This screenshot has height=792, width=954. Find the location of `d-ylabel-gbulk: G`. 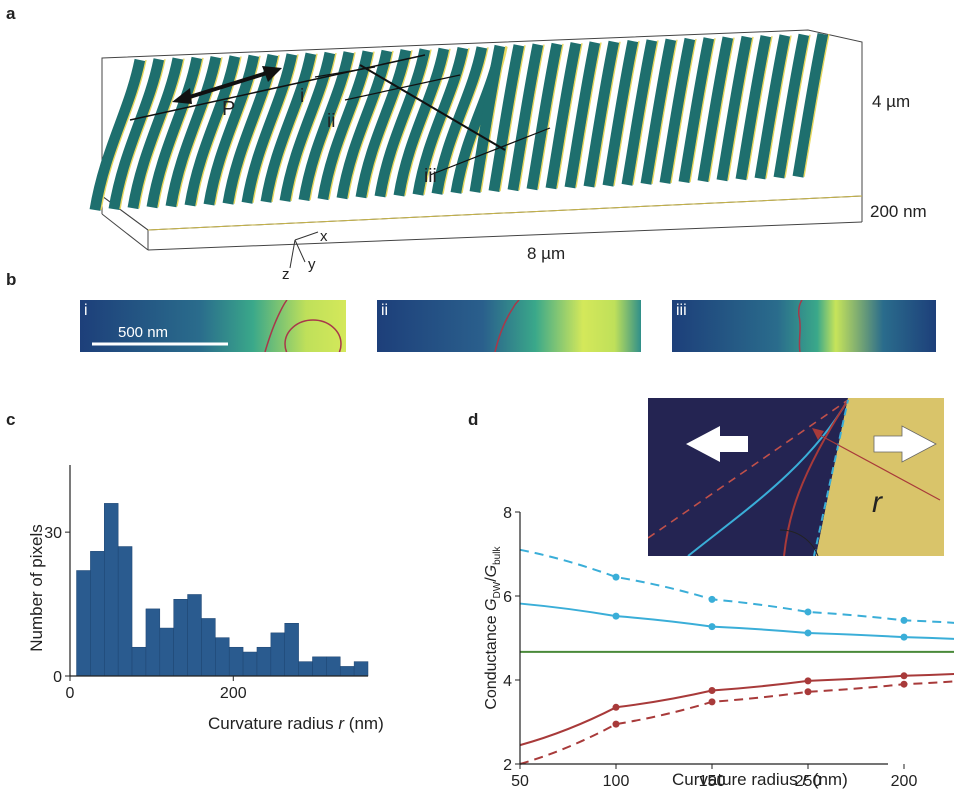

d-ylabel-gbulk: G is located at coordinates (491, 571).